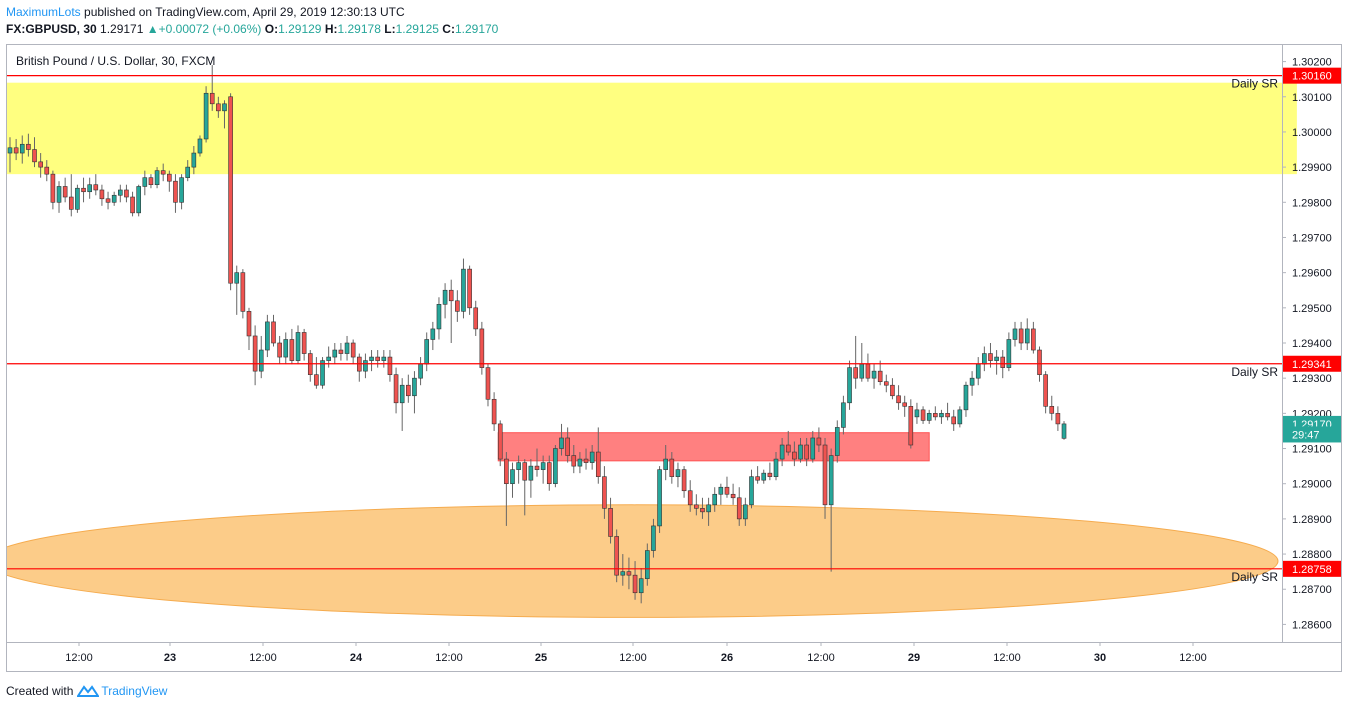 The height and width of the screenshot is (709, 1348). What do you see at coordinates (43, 12) in the screenshot?
I see `publisher-link: MaximumLots` at bounding box center [43, 12].